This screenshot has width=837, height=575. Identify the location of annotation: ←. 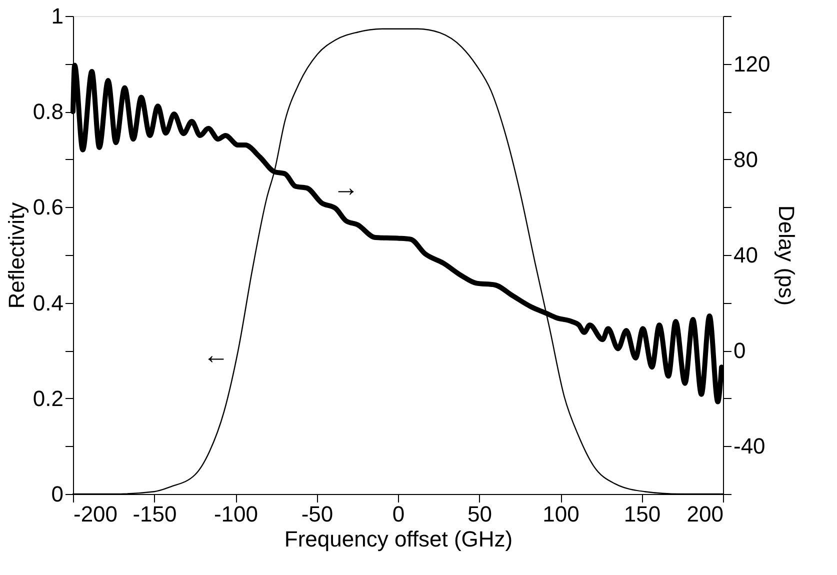
(216, 354).